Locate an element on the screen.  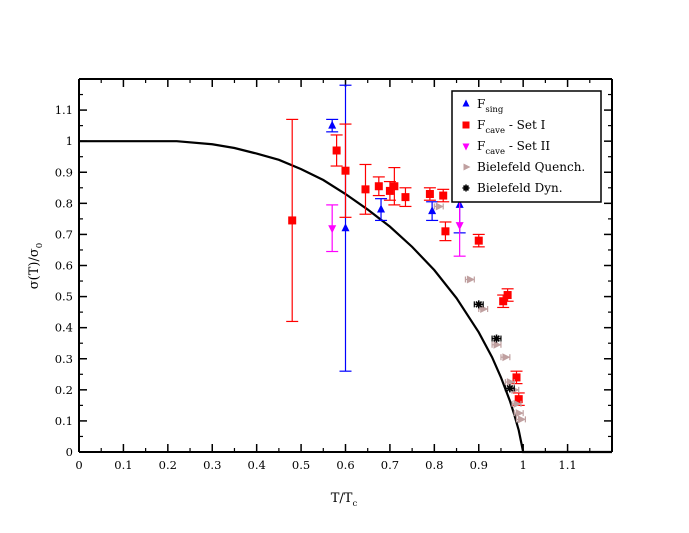
x-axis-label-main: T/T is located at coordinates (342, 498).